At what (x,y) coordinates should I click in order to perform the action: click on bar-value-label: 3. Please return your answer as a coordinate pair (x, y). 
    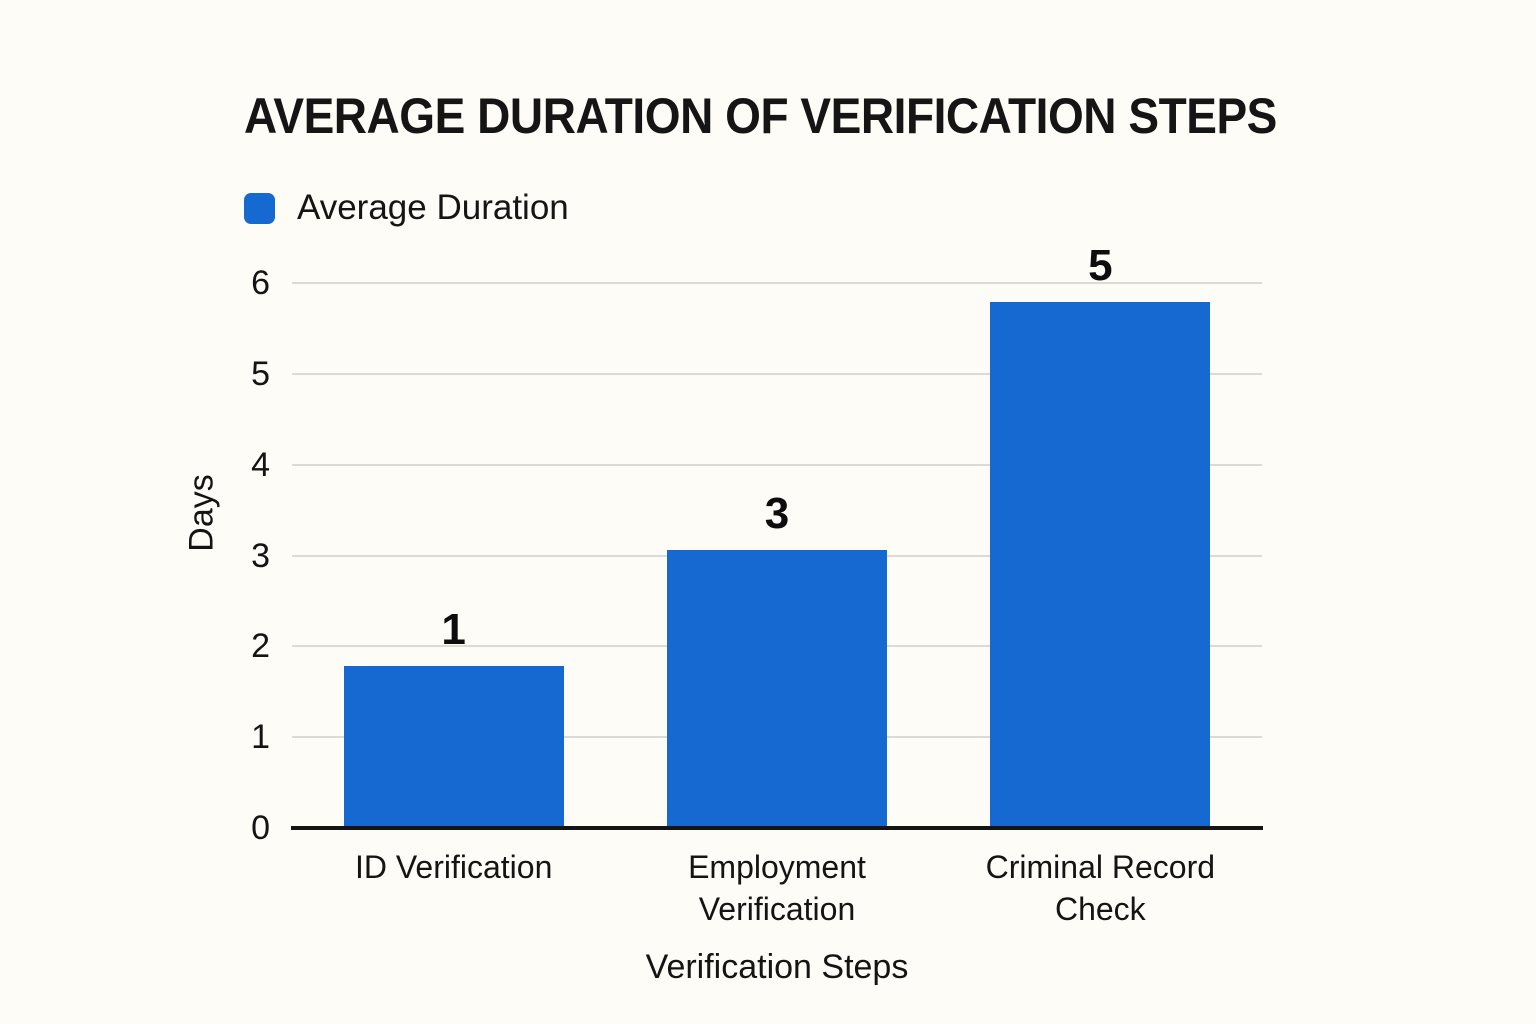
    Looking at the image, I should click on (777, 514).